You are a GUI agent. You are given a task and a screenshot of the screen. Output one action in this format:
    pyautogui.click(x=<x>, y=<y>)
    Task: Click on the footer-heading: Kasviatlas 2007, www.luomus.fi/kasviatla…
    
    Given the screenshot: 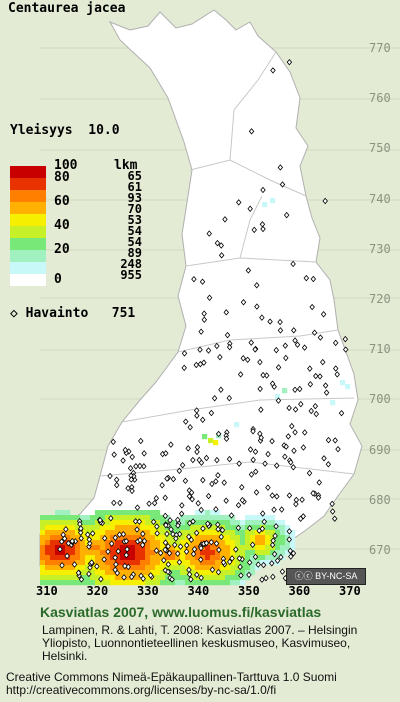 What is the action you would take?
    pyautogui.click(x=181, y=612)
    